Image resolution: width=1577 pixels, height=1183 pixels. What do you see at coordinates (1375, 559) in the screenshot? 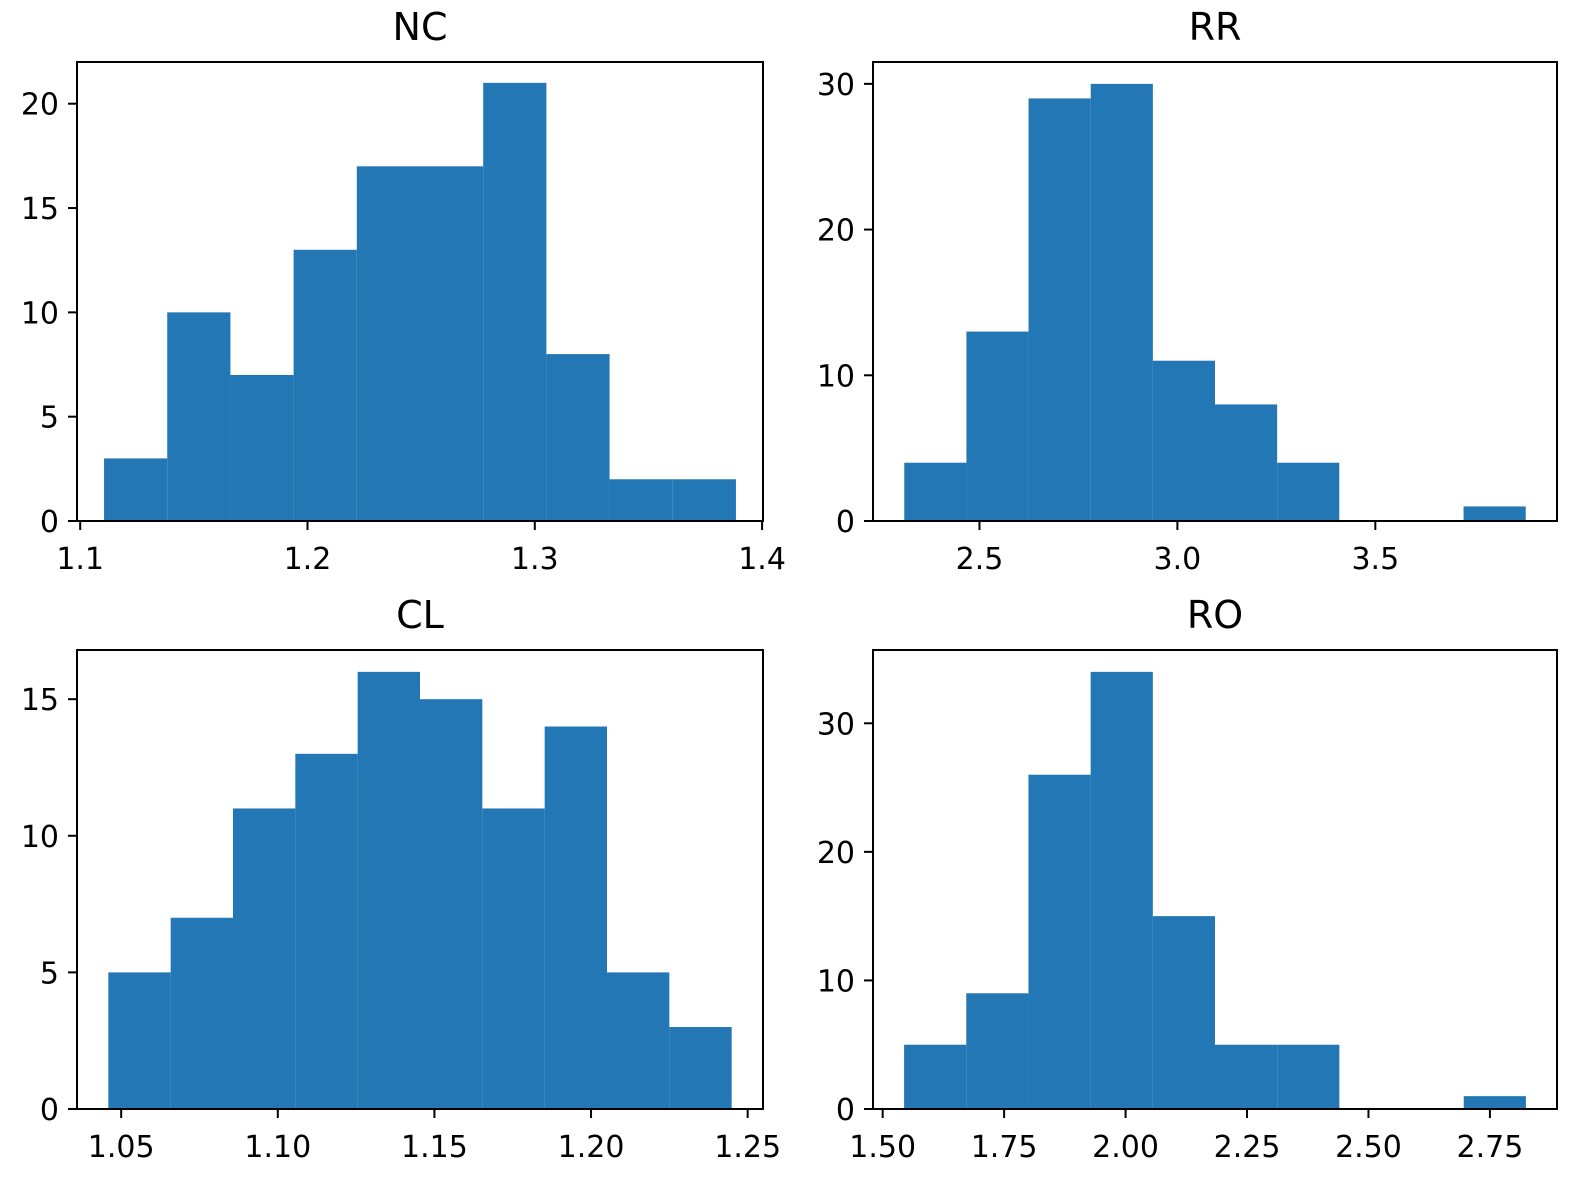
I see `x-tick-label: 3.5` at bounding box center [1375, 559].